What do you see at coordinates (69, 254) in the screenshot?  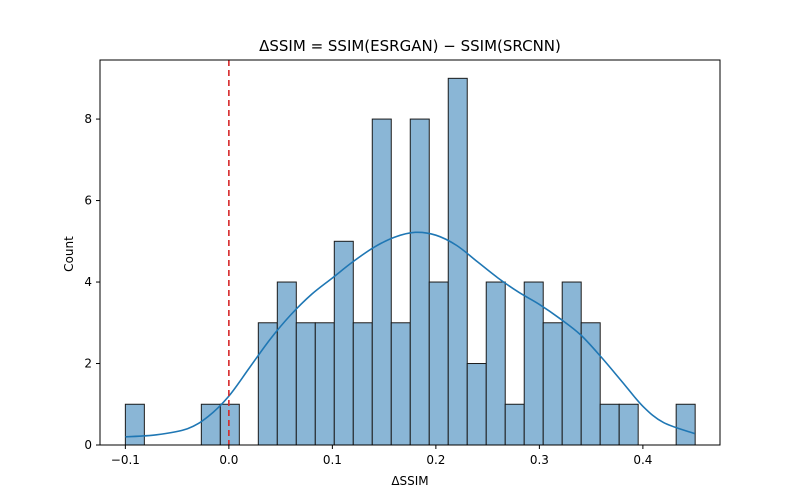 I see `y-axis-label: Count` at bounding box center [69, 254].